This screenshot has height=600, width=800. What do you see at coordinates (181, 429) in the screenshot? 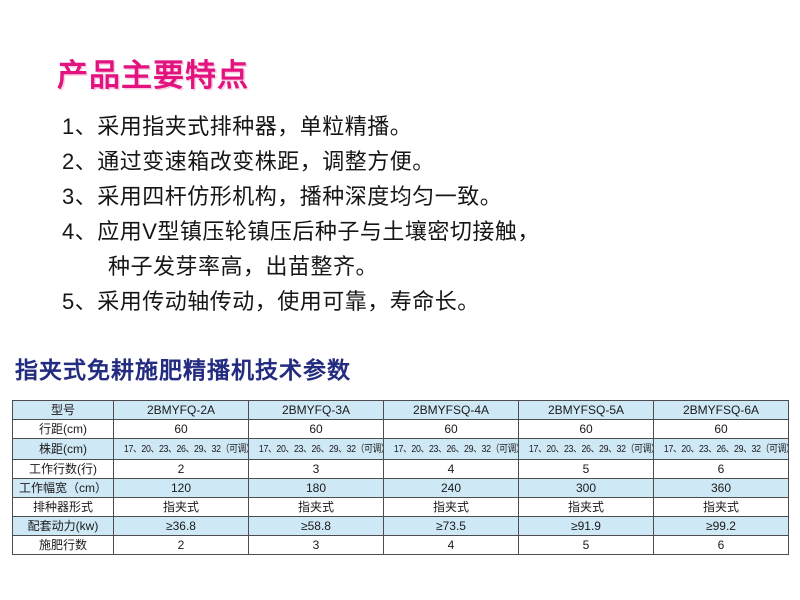
I see `cell-row-spacing-1: 60` at bounding box center [181, 429].